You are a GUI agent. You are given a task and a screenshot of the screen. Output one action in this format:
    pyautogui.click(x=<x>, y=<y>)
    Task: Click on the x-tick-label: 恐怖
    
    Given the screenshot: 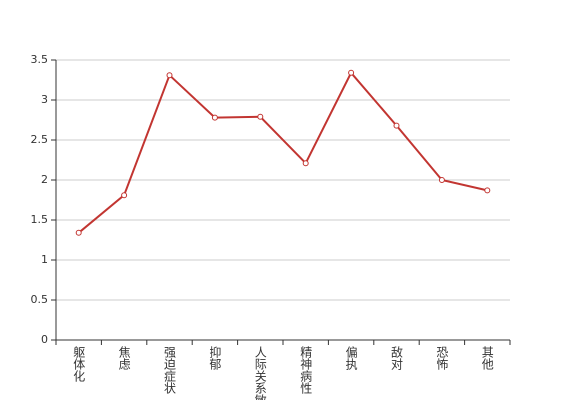 What is the action you would take?
    pyautogui.click(x=442, y=358)
    